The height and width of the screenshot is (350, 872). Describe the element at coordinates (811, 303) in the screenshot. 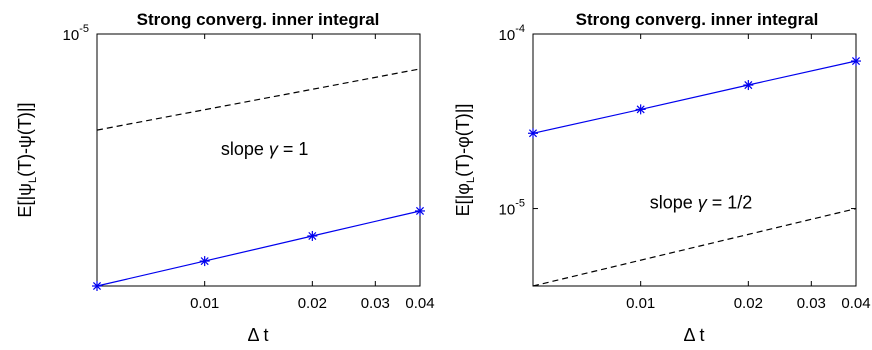

I see `right-x-tick-label: 0.03` at that location.